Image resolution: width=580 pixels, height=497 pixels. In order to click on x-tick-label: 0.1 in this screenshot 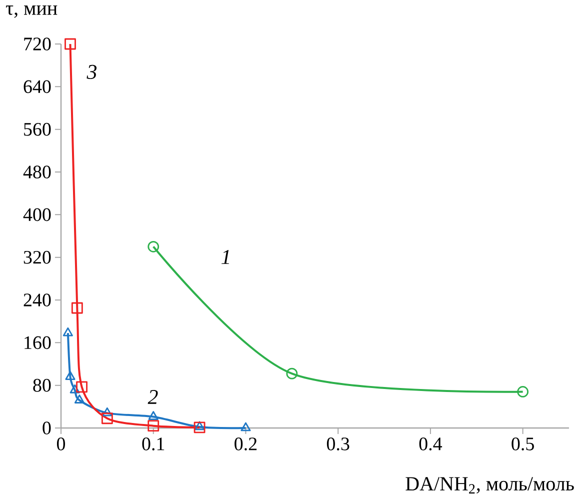, I will do `click(153, 444)`.